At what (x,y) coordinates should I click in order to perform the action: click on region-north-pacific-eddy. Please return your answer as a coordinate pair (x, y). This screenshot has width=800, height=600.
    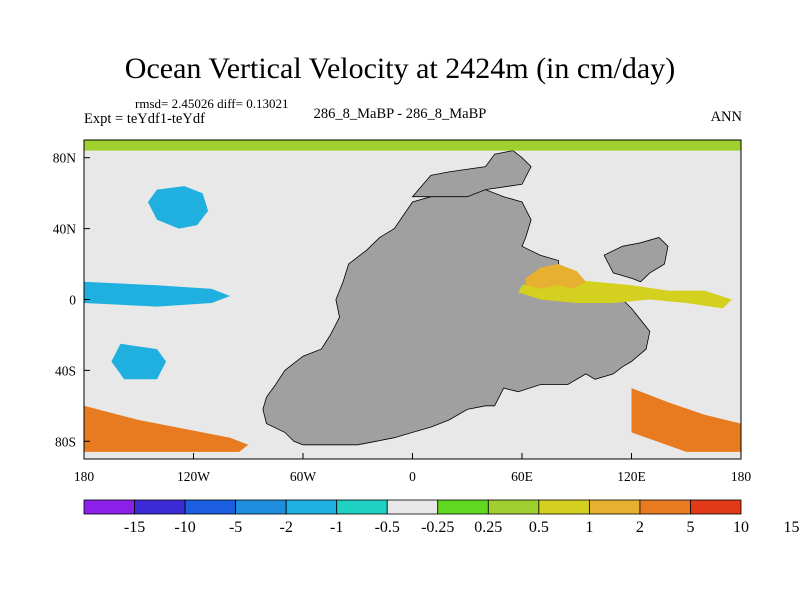
    Looking at the image, I should click on (178, 207).